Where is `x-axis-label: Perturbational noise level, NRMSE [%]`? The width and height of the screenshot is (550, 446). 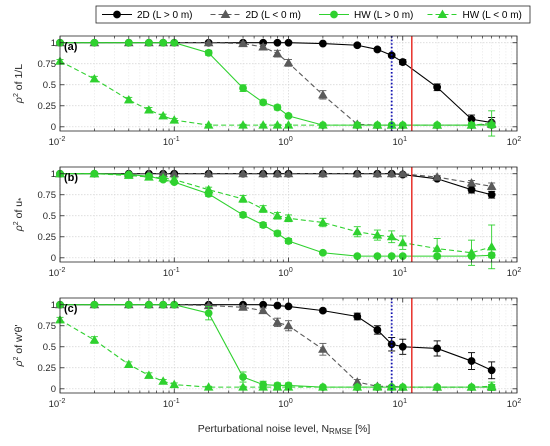
x-axis-label: Perturbational noise level, NRMSE [%] is located at coordinates (284, 429).